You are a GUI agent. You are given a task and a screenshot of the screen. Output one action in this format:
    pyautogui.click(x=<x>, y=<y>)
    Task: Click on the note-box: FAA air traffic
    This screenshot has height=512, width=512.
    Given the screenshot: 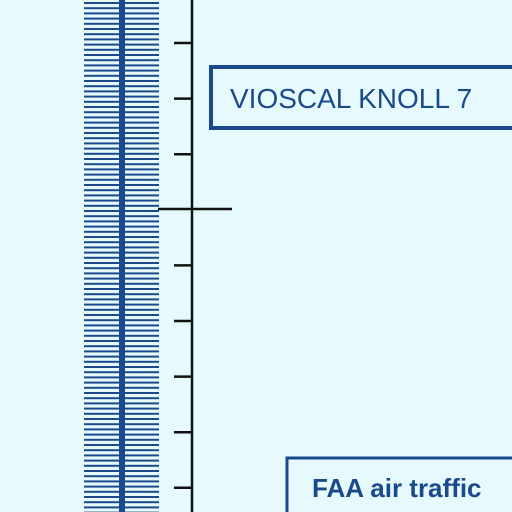 What is the action you would take?
    pyautogui.click(x=398, y=484)
    